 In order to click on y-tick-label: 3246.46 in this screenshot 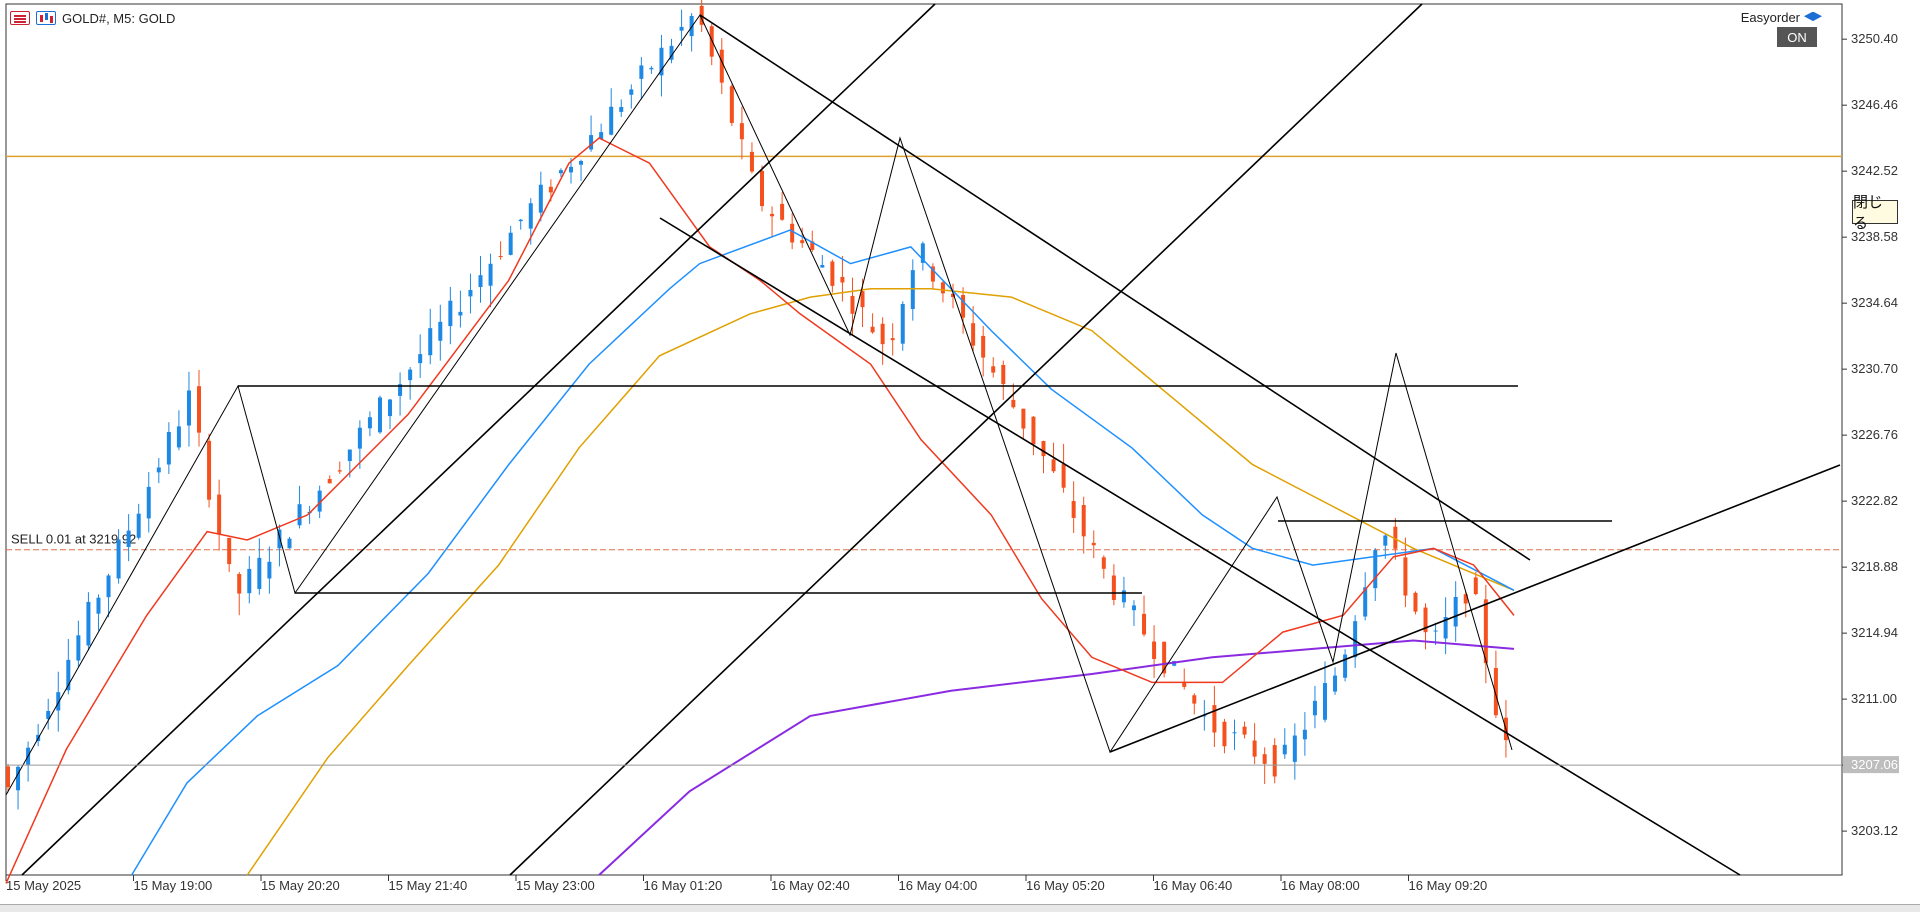, I will do `click(1874, 104)`.